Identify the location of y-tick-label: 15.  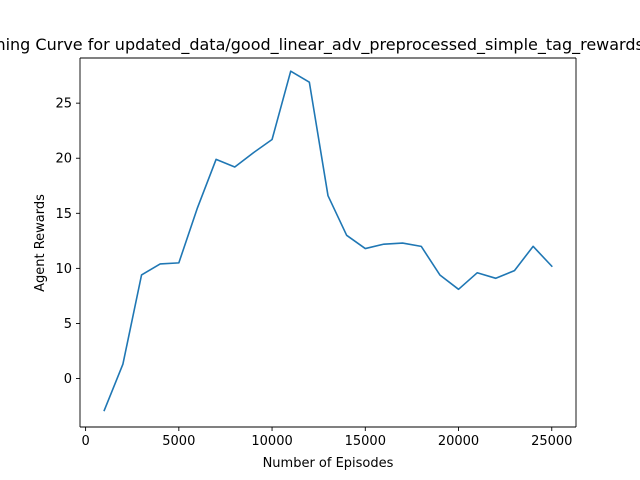
(63, 214).